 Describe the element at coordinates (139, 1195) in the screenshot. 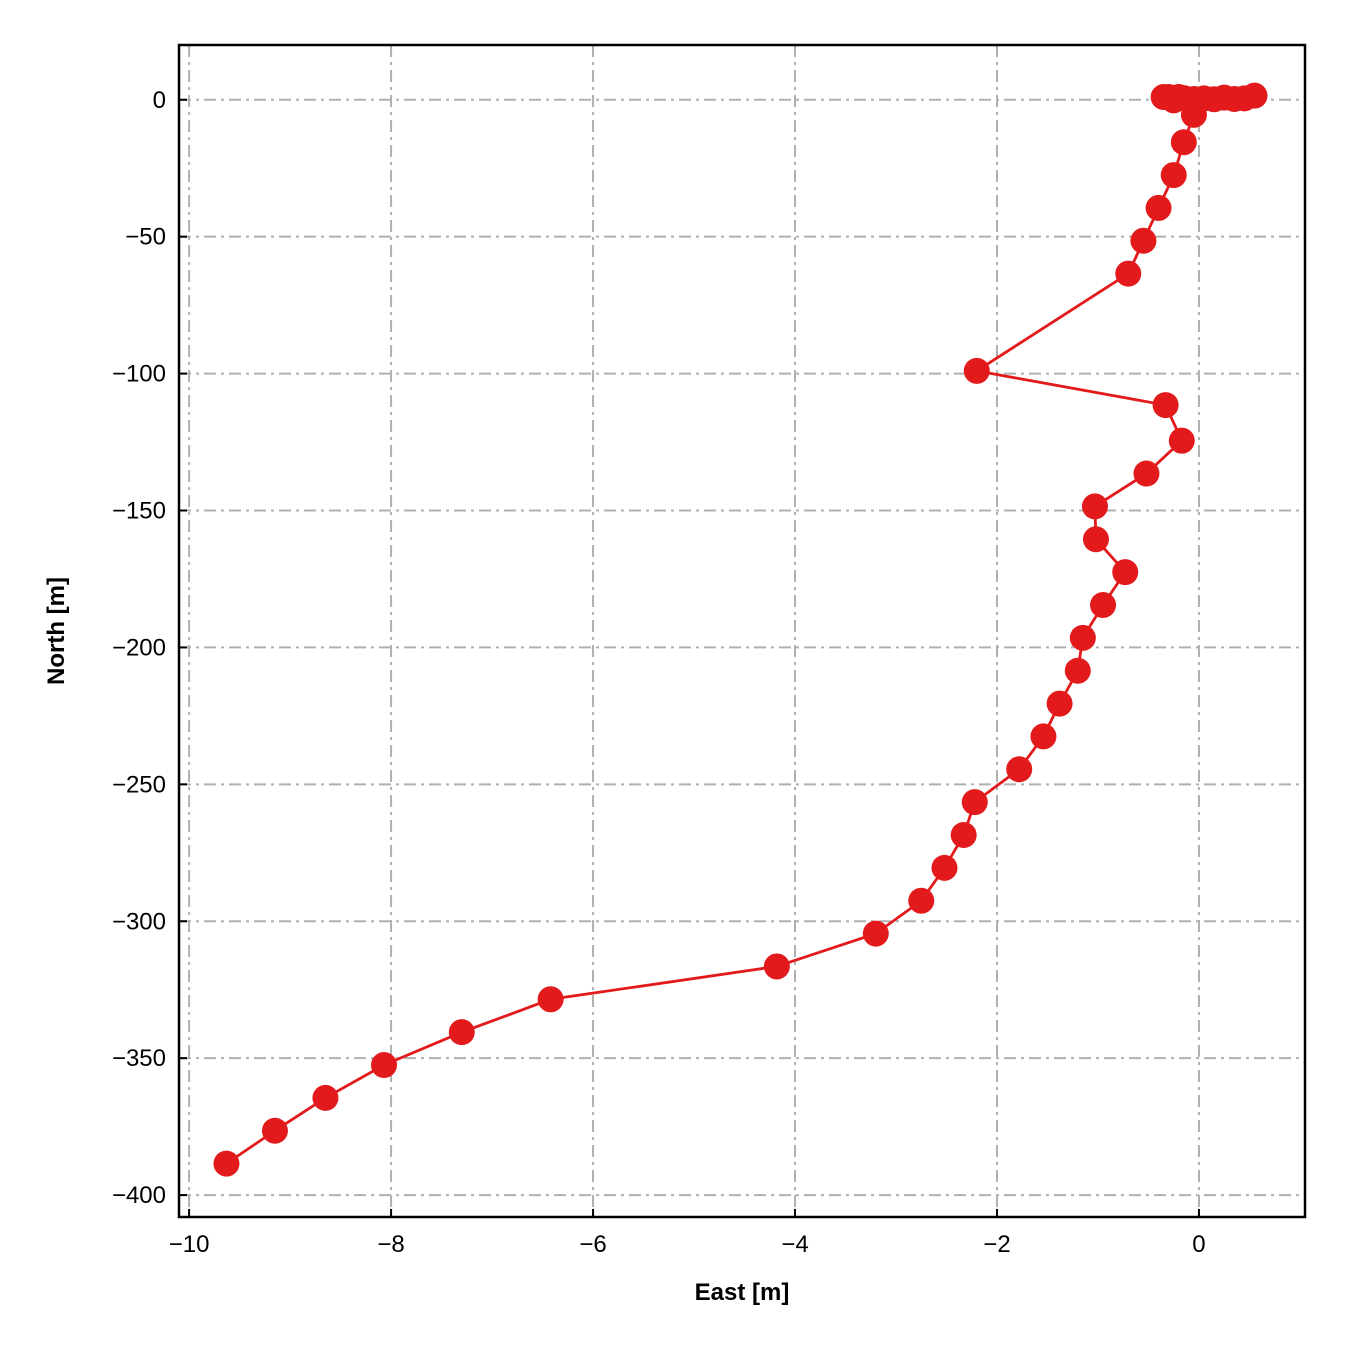

I see `y-tick-label: −400` at that location.